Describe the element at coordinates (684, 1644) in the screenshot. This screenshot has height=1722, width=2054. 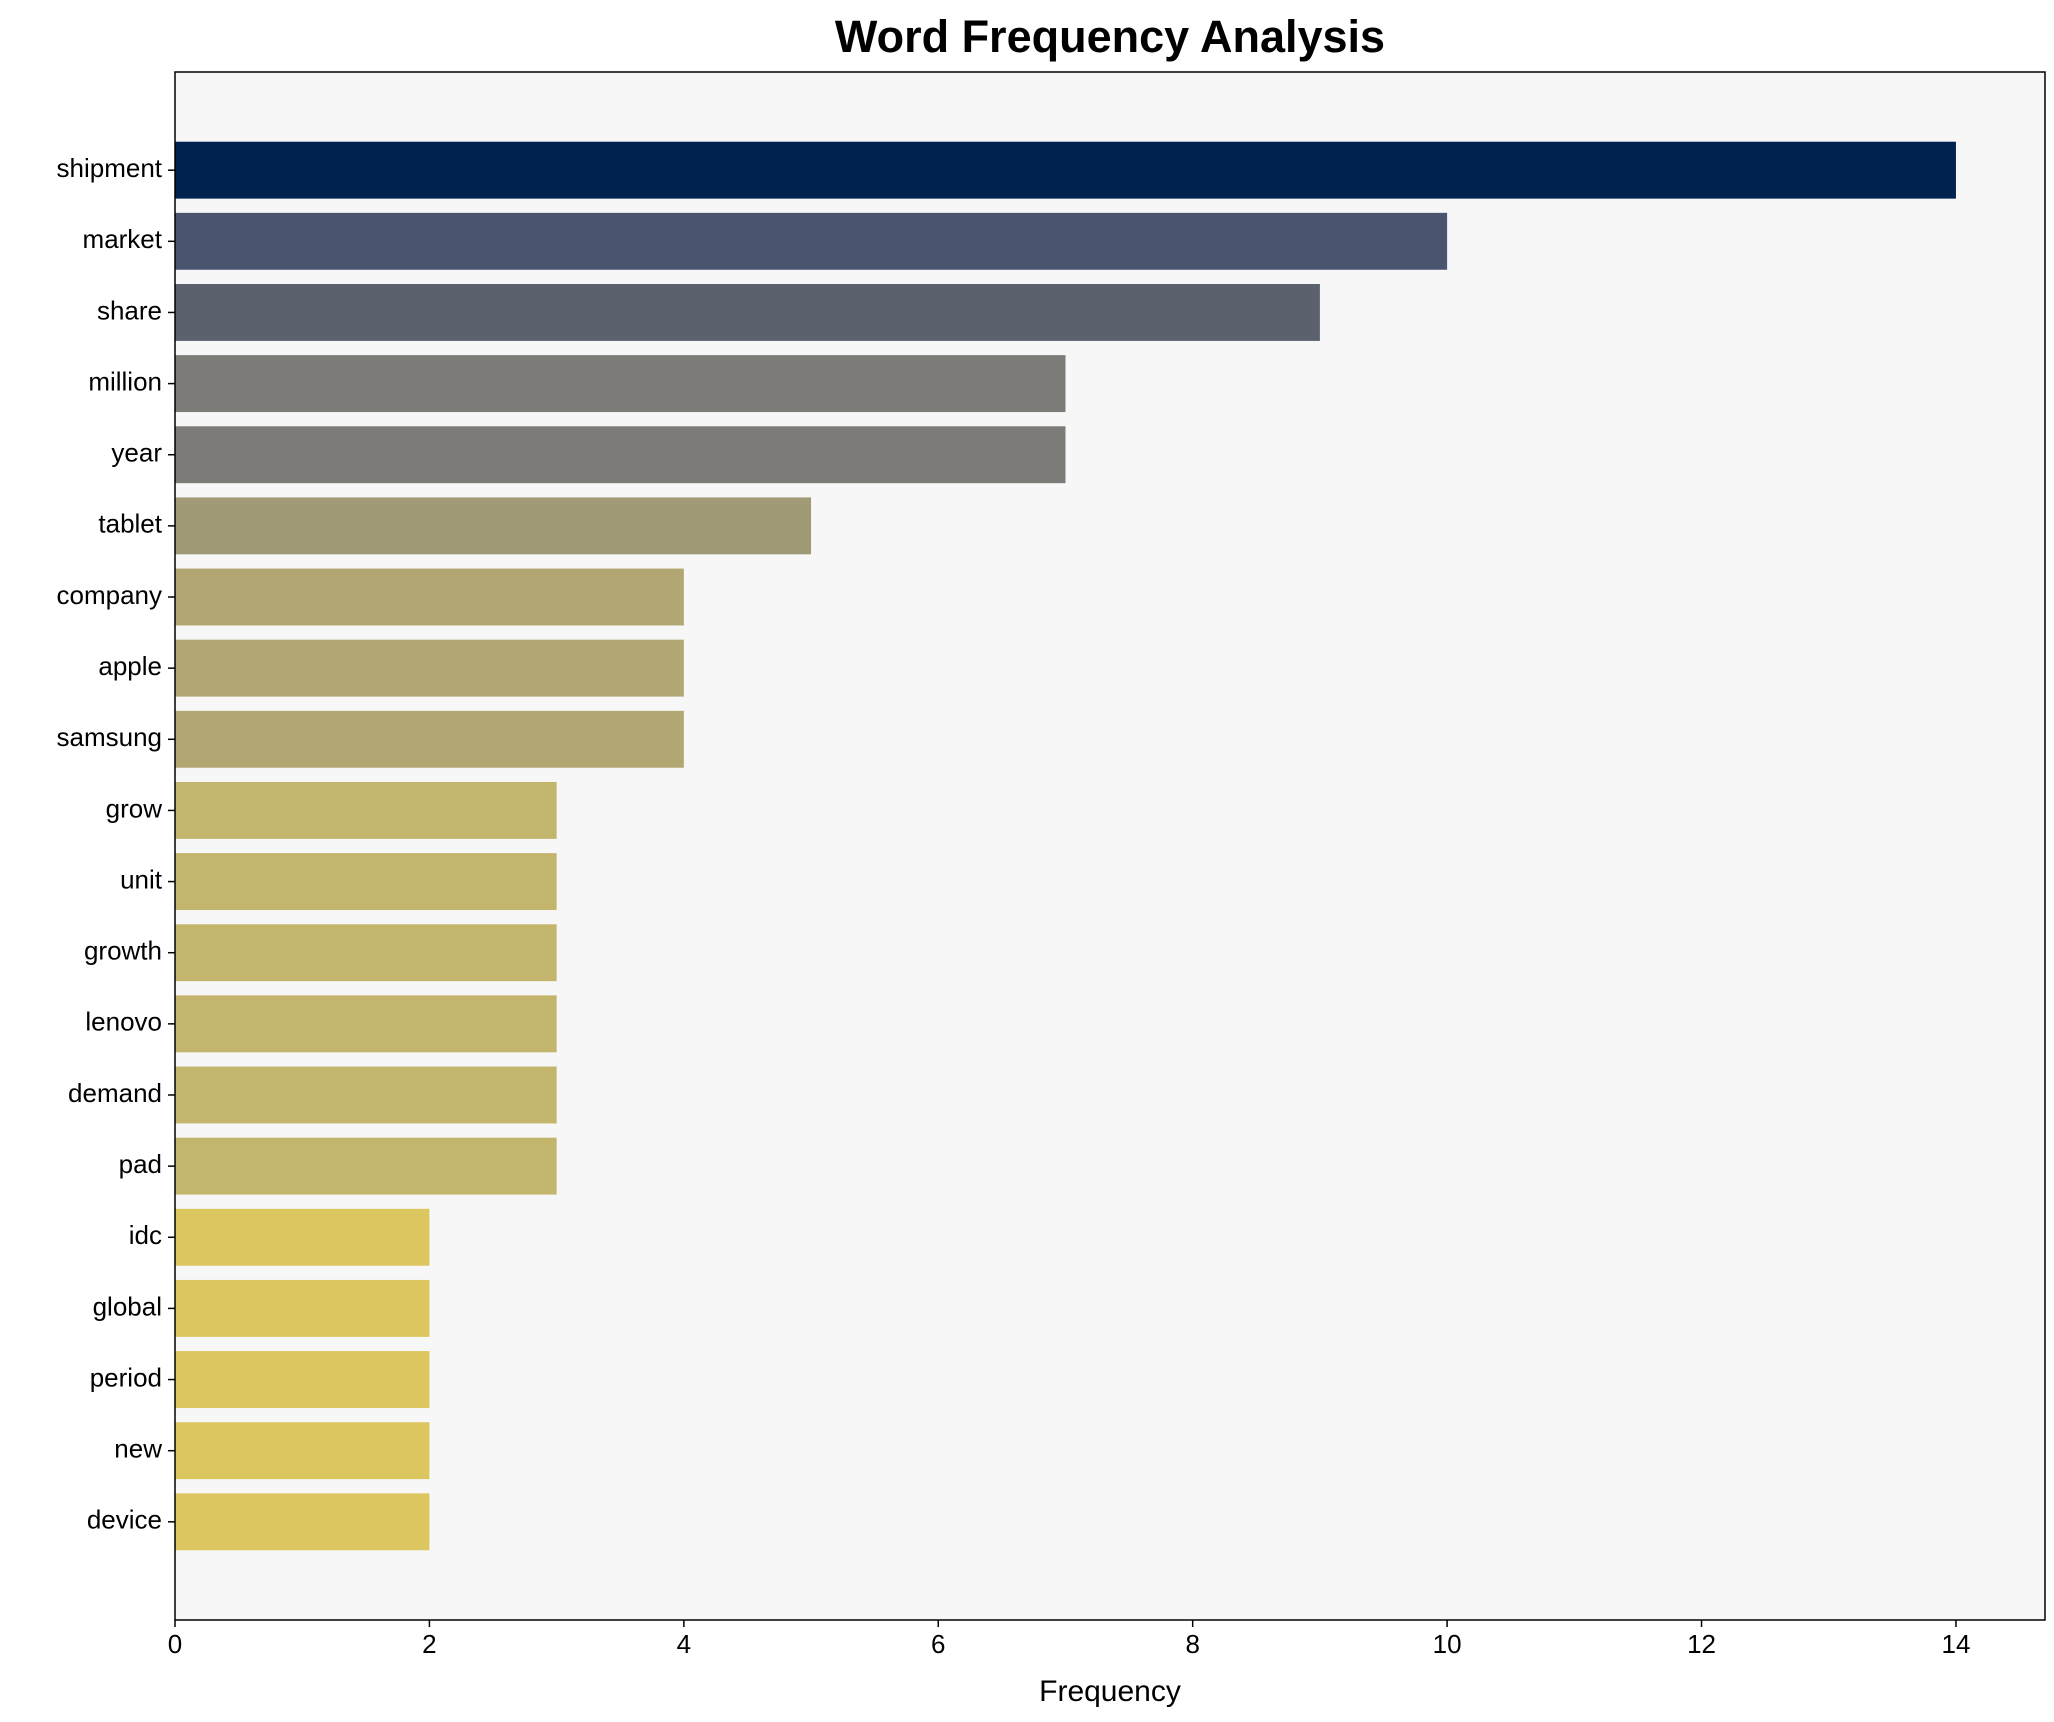
I see `x-tick-label: 4` at that location.